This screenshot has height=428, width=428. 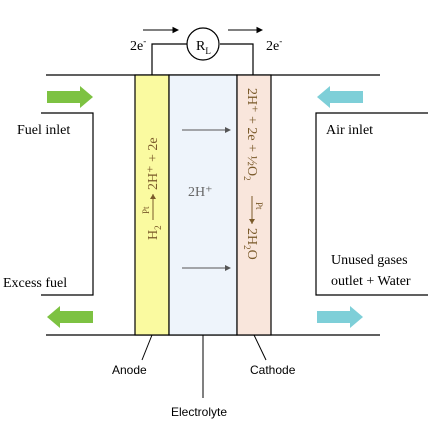 What do you see at coordinates (138, 45) in the screenshot?
I see `electrons-left-label: 2e-` at bounding box center [138, 45].